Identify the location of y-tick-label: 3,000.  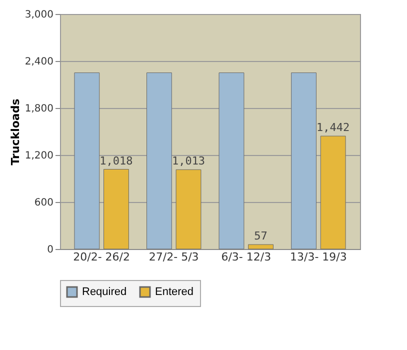
(39, 15).